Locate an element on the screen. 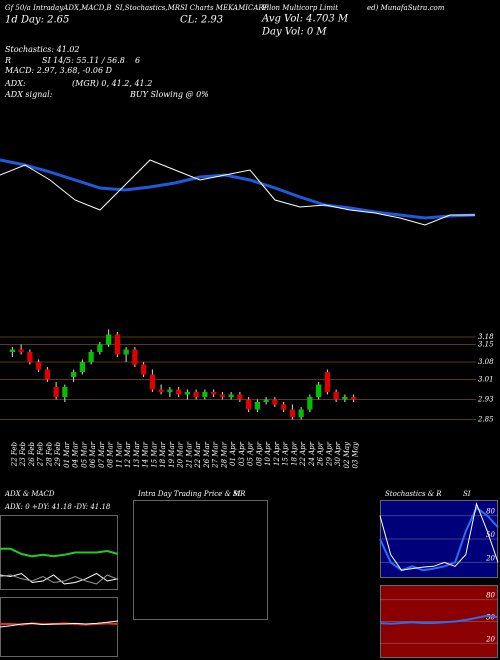 The height and width of the screenshot is (660, 500). x-tick-label: 29 Feb is located at coordinates (58, 454).